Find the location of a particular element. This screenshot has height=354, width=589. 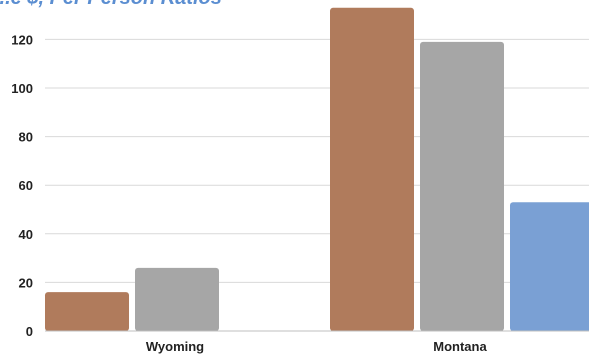

y-tick-label: 100 is located at coordinates (22, 88).